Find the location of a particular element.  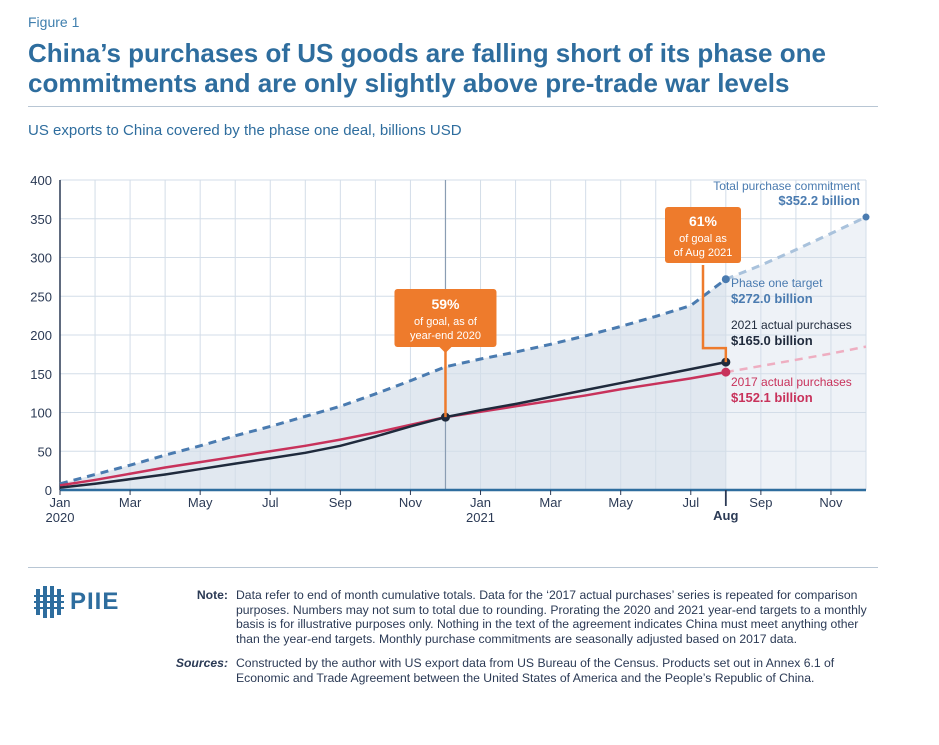

callout-2021-line2: of Aug 2021 is located at coordinates (703, 253).